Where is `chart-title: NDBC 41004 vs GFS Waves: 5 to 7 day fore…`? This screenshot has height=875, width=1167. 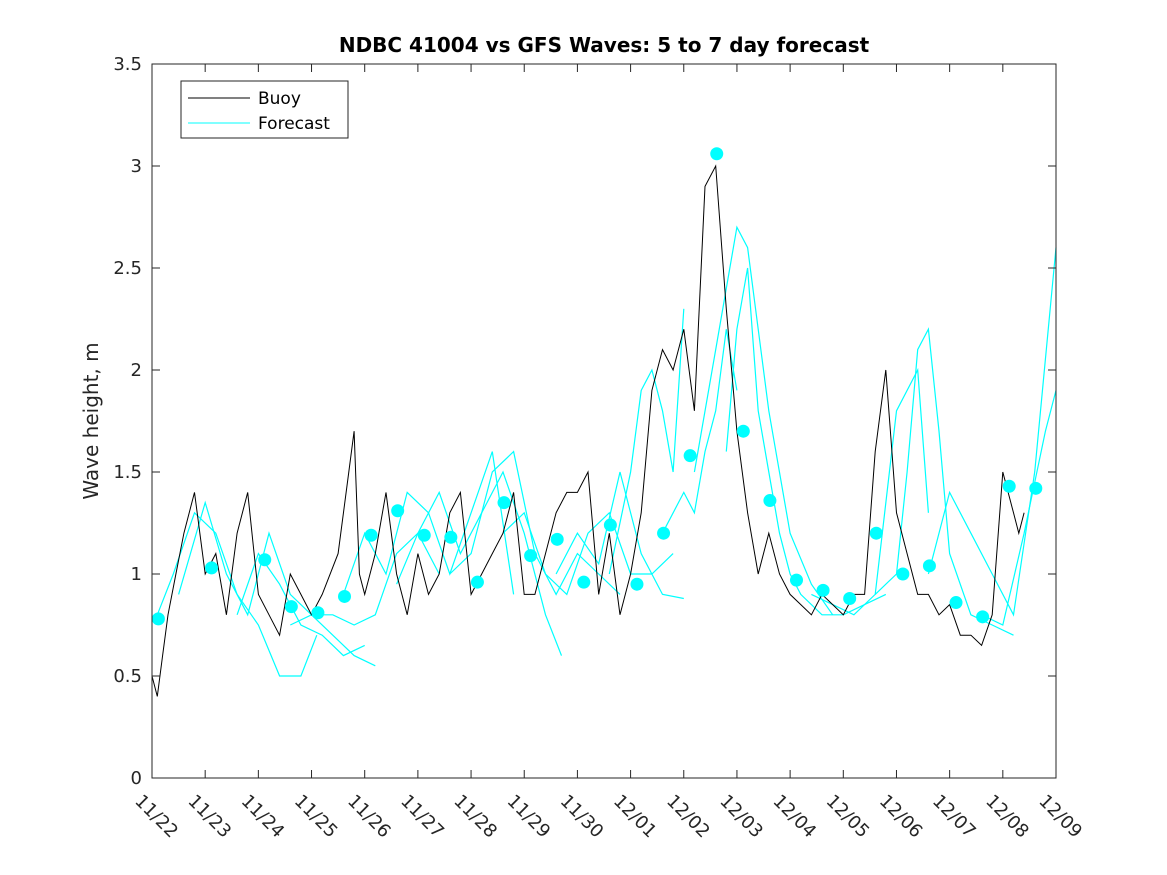
chart-title: NDBC 41004 vs GFS Waves: 5 to 7 day fore… is located at coordinates (604, 45).